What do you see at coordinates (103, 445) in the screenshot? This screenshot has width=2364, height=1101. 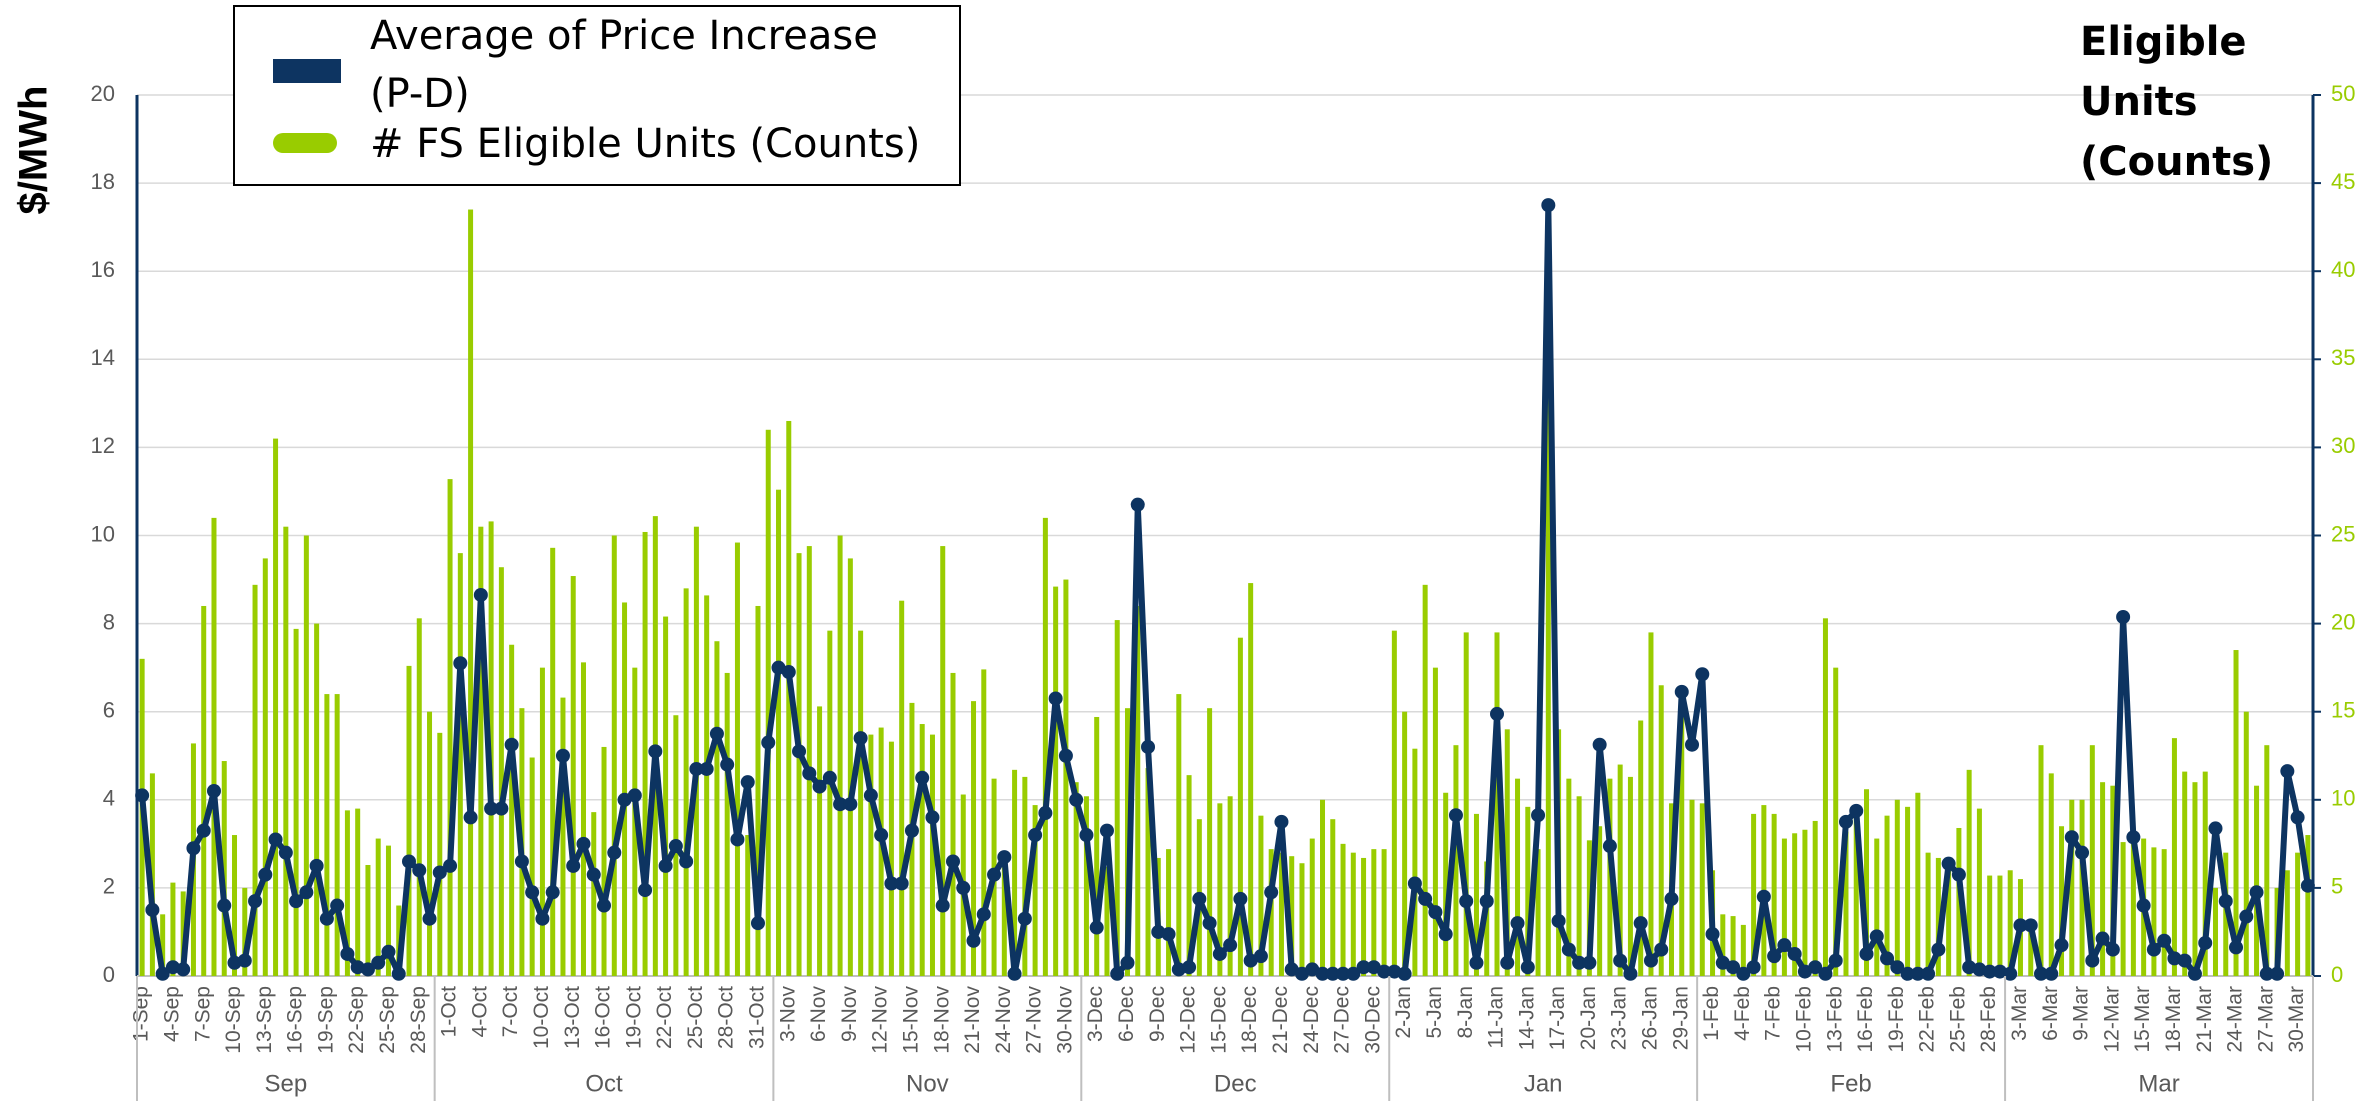 I see `y-tick-label: 12` at bounding box center [103, 445].